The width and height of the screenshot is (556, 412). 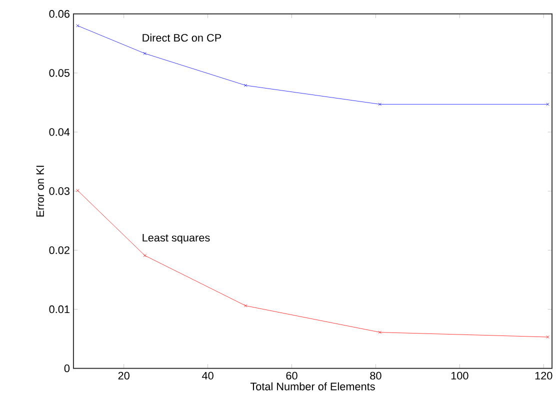 What do you see at coordinates (176, 239) in the screenshot?
I see `series-label: Least squares` at bounding box center [176, 239].